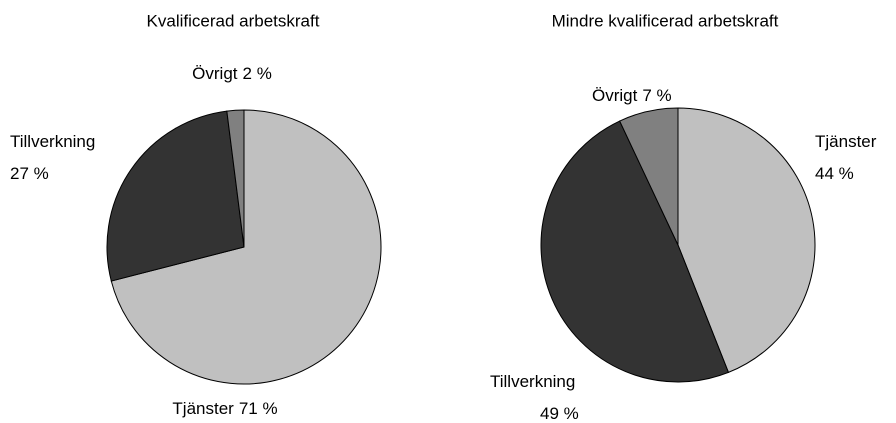 The height and width of the screenshot is (423, 896). I want to click on slice-label: Övrigt 7 %, so click(632, 95).